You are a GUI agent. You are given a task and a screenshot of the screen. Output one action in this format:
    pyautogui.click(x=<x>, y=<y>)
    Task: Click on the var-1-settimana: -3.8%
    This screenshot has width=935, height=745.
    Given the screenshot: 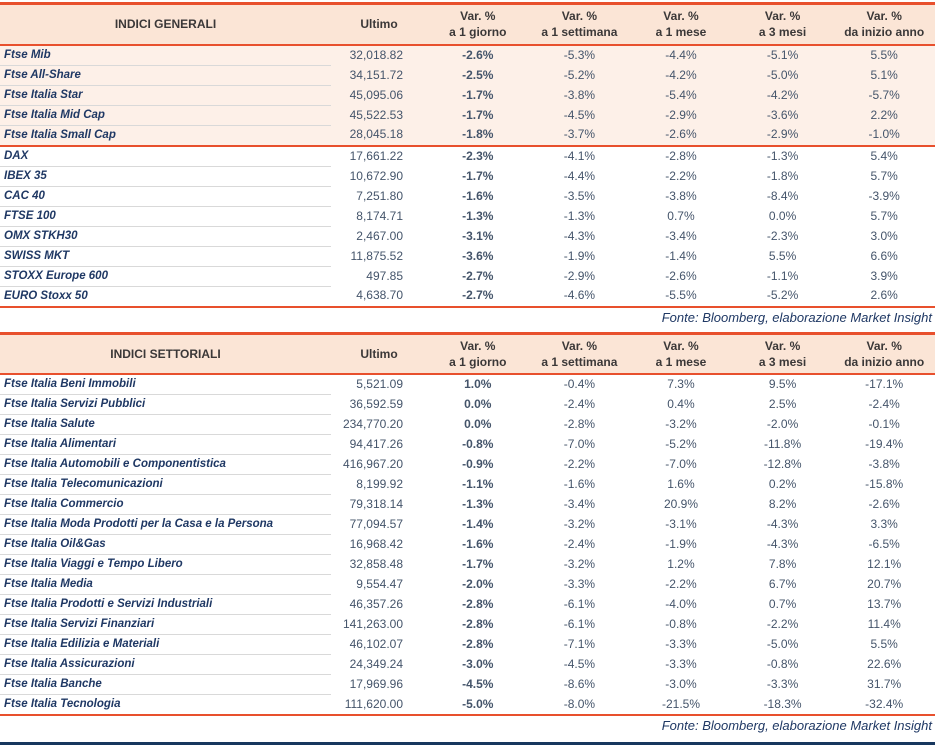 What is the action you would take?
    pyautogui.click(x=579, y=95)
    